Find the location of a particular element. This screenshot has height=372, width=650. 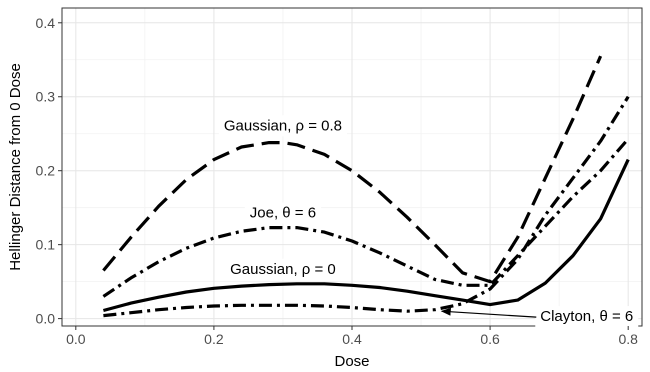

y-tick-label: 0.1 is located at coordinates (46, 245).